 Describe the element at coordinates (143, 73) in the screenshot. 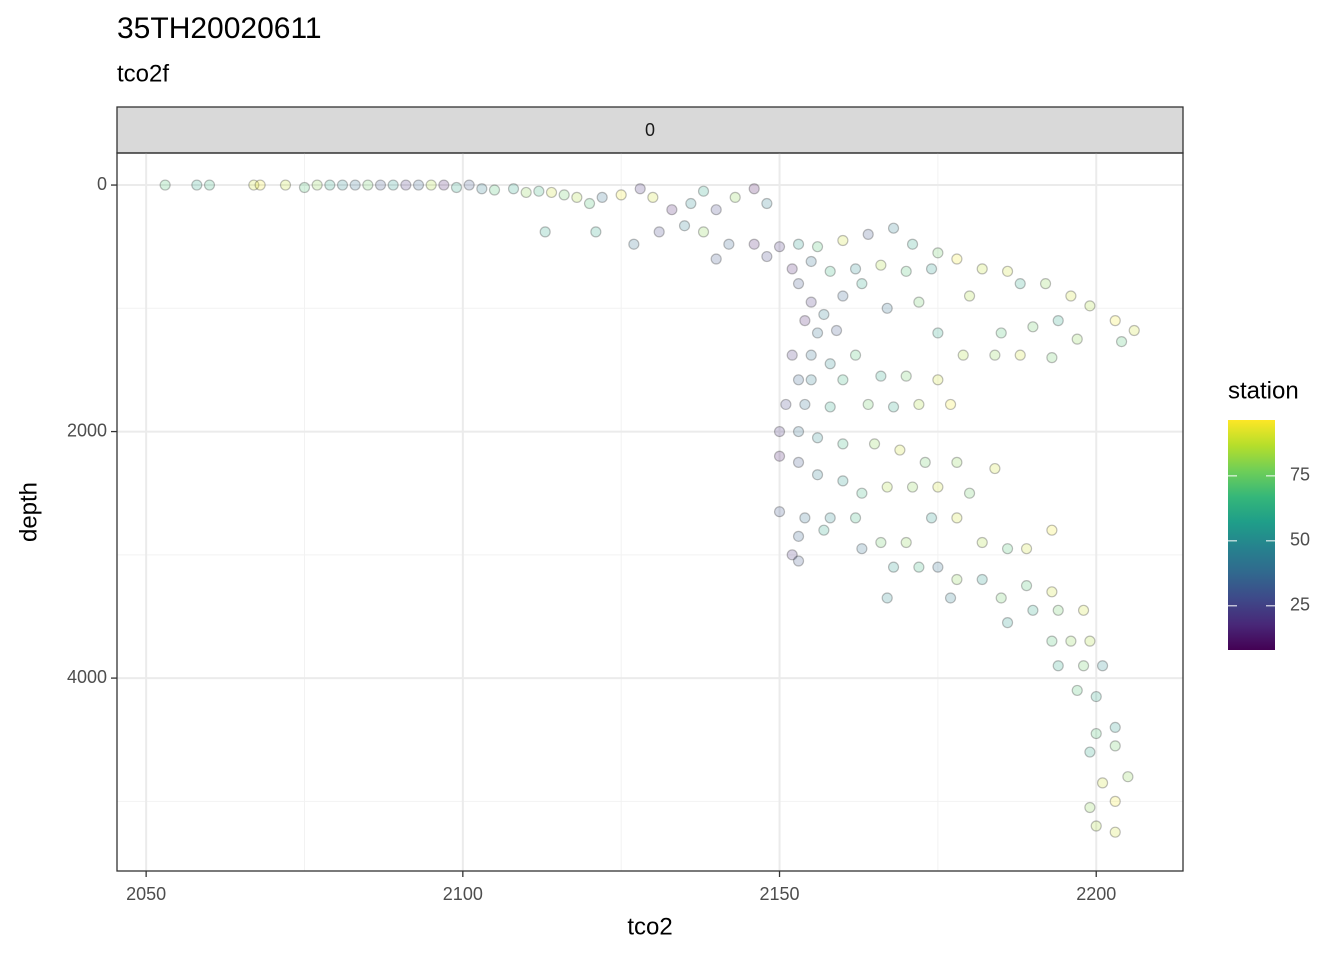

I see `chart-subtitle: tco2f` at that location.